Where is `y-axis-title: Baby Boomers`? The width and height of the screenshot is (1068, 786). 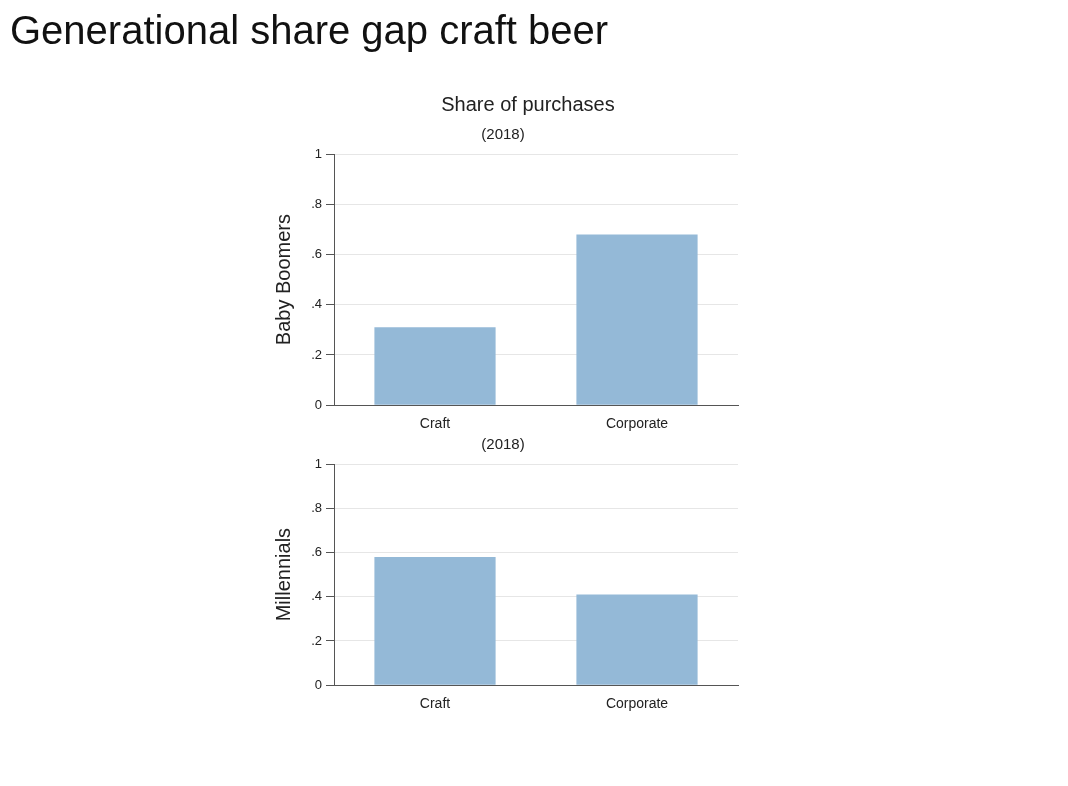 y-axis-title: Baby Boomers is located at coordinates (282, 280).